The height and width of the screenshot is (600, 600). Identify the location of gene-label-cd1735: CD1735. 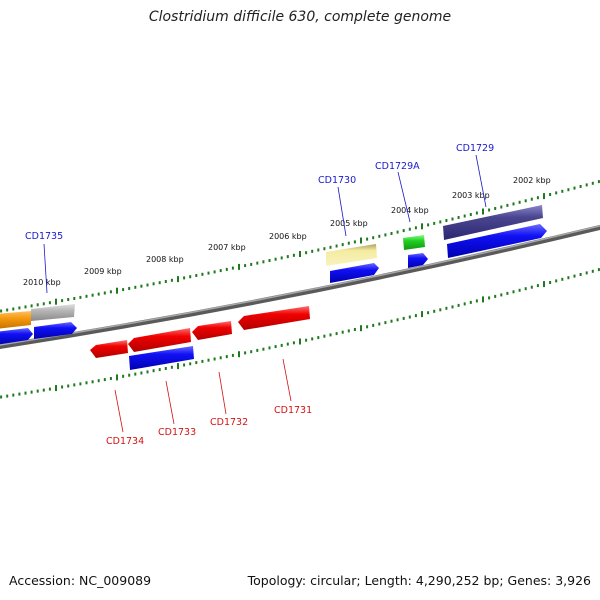
(44, 236).